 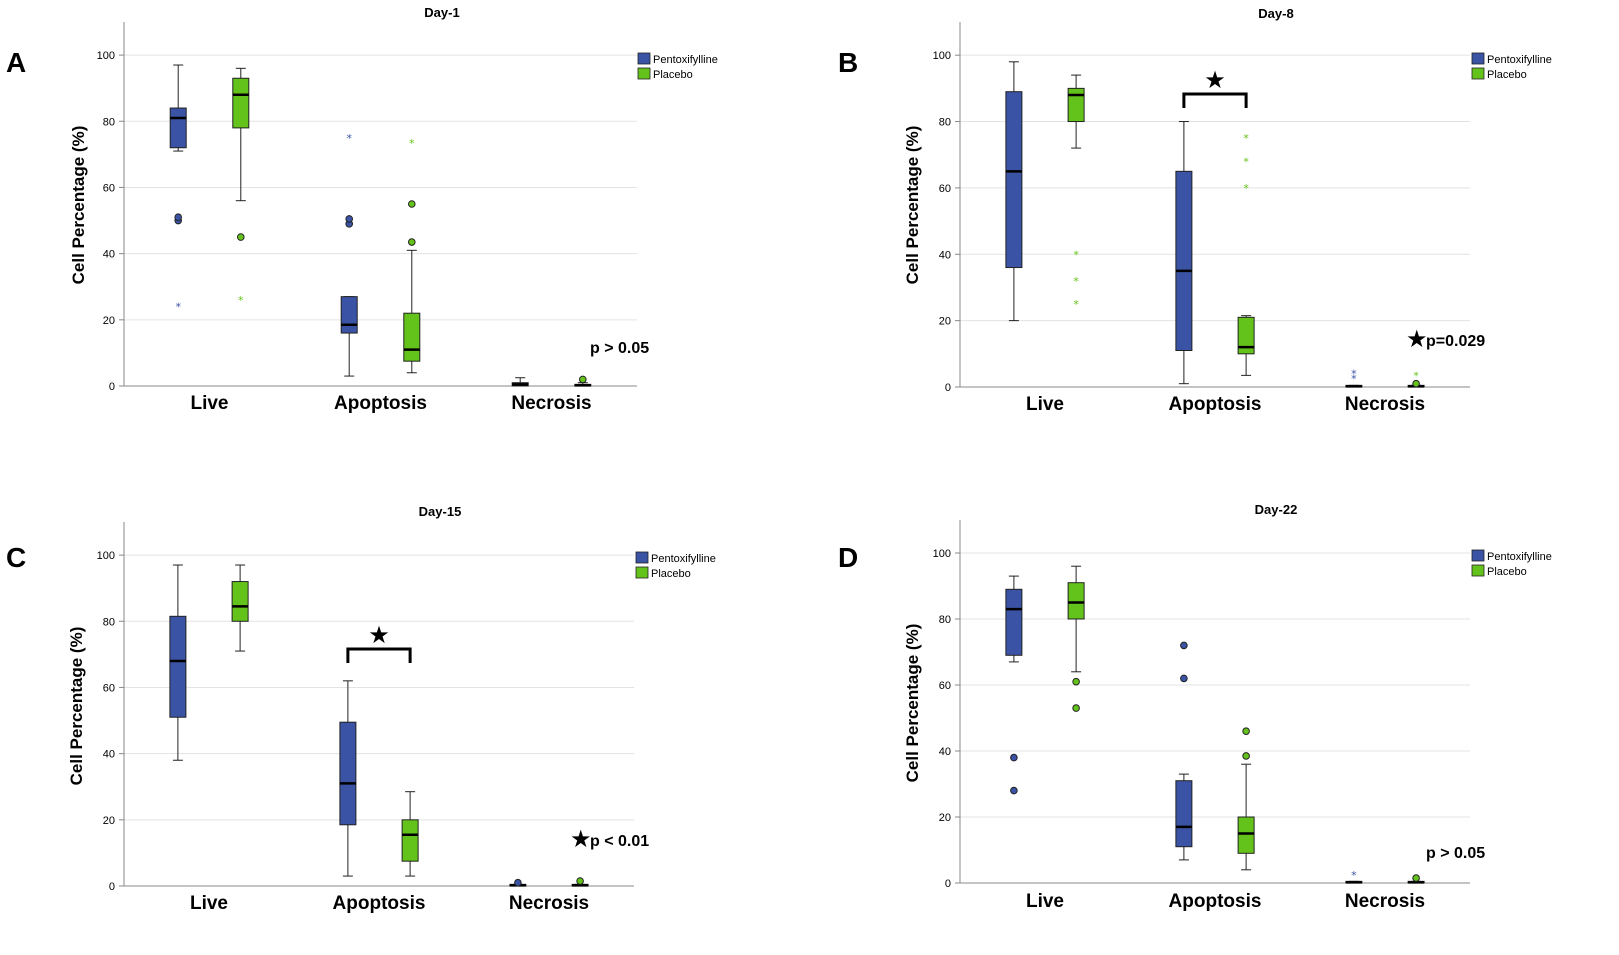 I want to click on box-pentoxifylline-necrosis: **, so click(x=1354, y=378).